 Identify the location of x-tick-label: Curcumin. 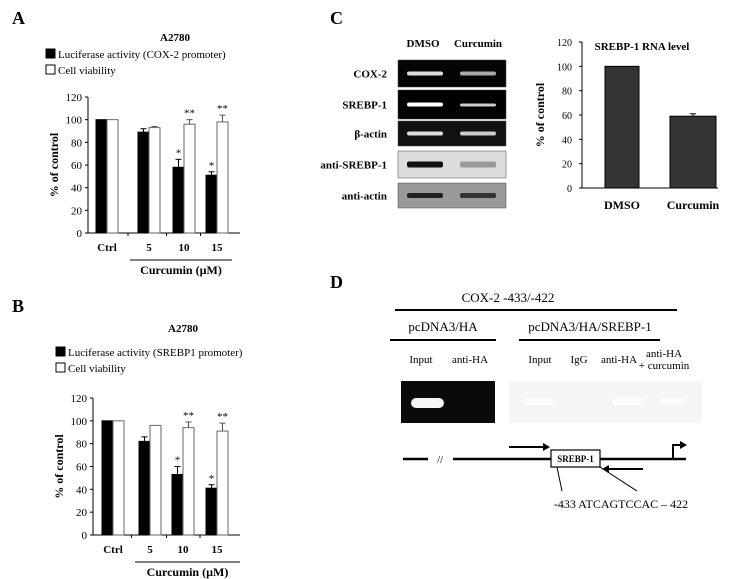
(693, 205).